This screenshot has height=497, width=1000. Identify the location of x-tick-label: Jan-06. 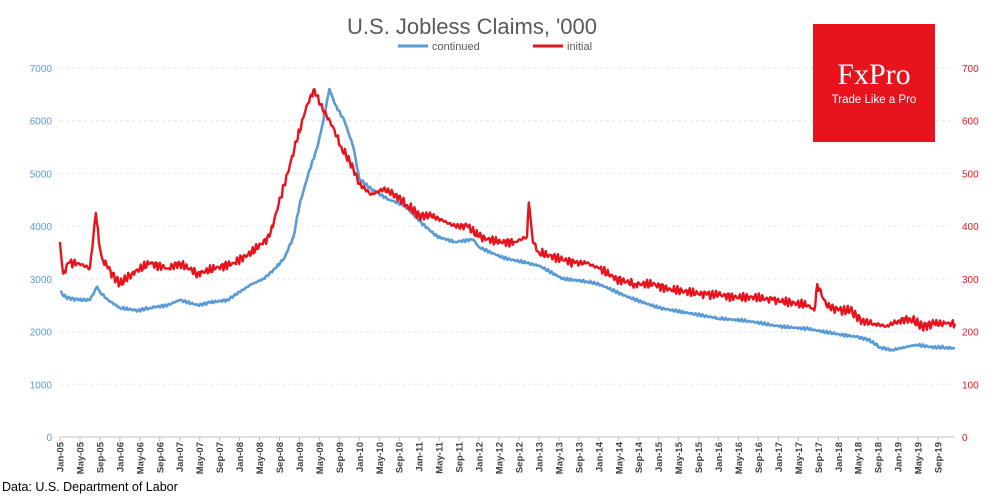
(120, 457).